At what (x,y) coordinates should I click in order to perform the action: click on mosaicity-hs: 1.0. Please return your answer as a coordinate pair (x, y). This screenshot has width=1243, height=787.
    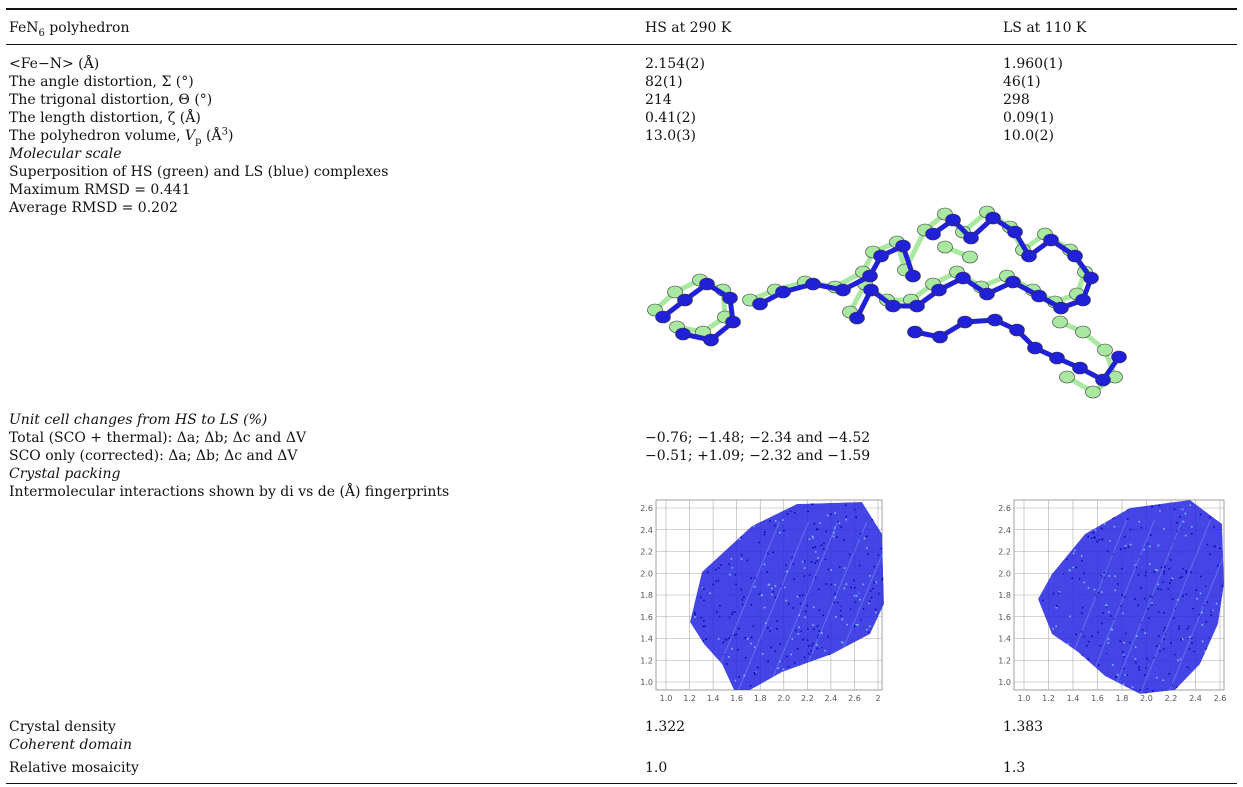
    Looking at the image, I should click on (656, 768).